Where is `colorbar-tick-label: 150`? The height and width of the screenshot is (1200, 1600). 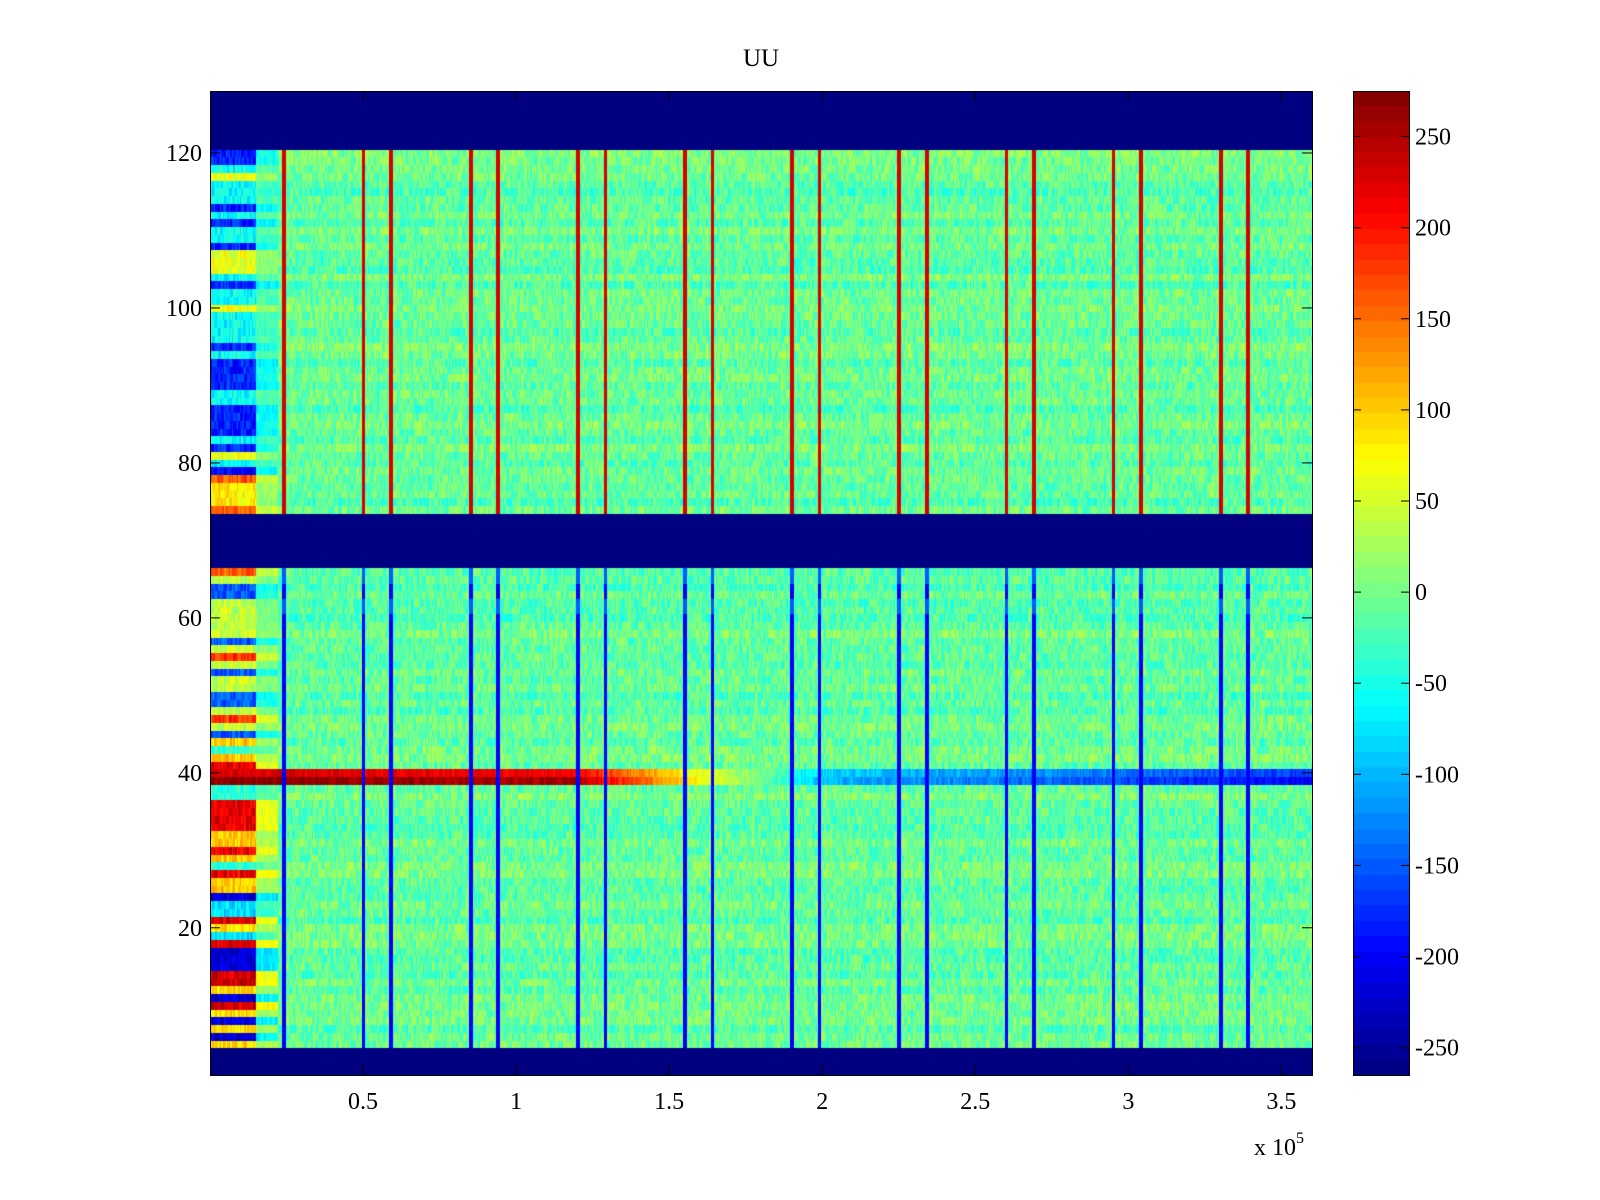
colorbar-tick-label: 150 is located at coordinates (1433, 320).